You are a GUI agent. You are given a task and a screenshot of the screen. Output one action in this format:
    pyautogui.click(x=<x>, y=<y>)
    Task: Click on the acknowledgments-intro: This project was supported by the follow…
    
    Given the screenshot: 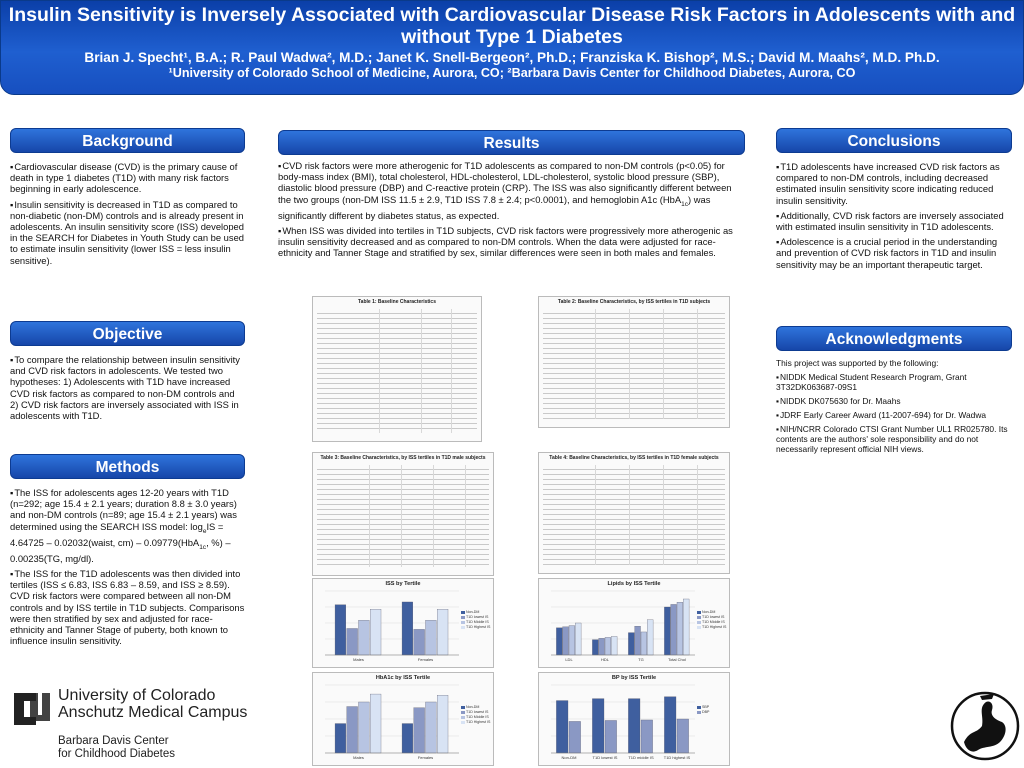 What is the action you would take?
    pyautogui.click(x=857, y=363)
    